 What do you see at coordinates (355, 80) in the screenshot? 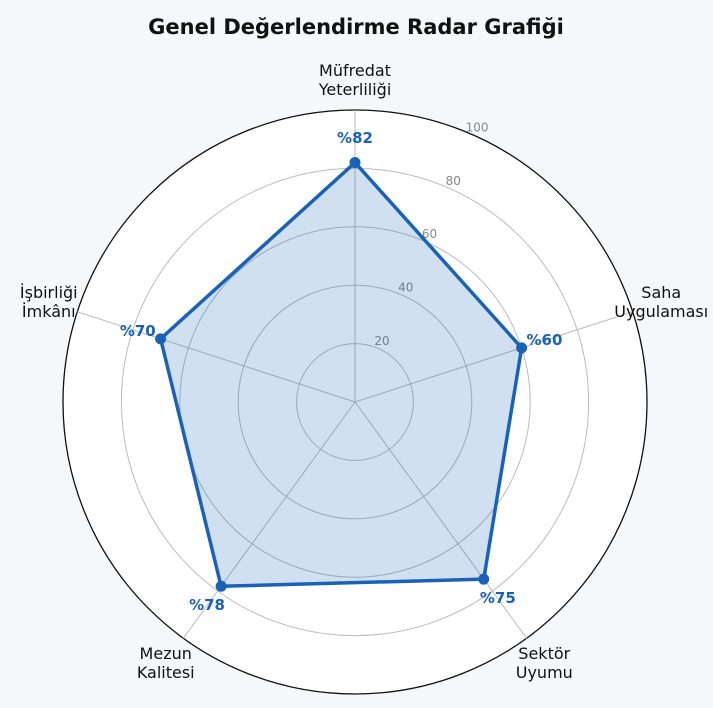
I see `category-label: Müfredat Yeterliliği` at bounding box center [355, 80].